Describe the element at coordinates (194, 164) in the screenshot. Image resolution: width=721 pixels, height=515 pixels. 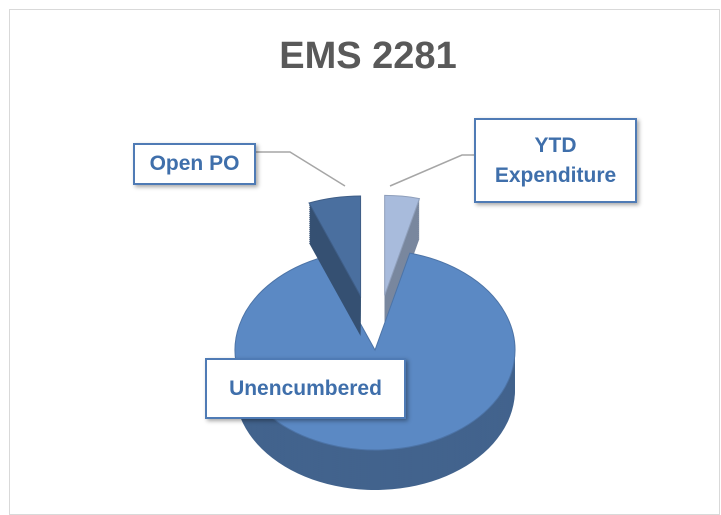
I see `slice-label: Open PO` at that location.